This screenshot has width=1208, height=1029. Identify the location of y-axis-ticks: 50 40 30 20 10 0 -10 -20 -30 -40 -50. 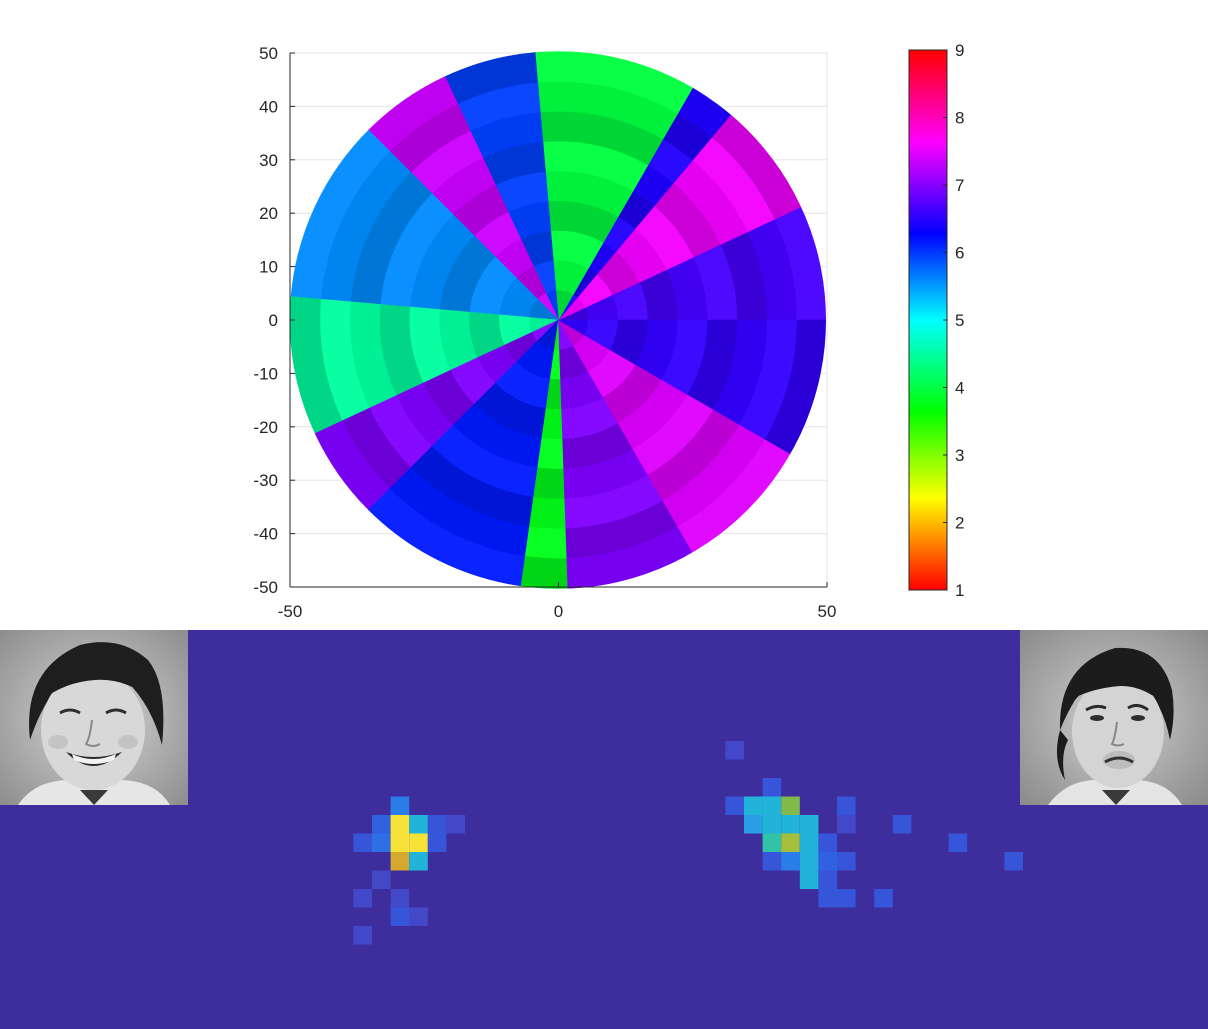
(274, 320).